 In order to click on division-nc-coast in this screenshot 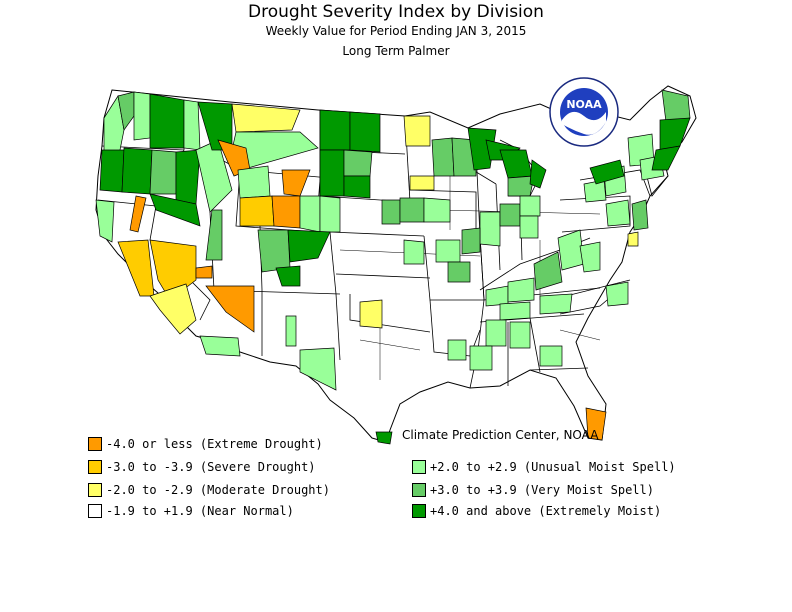, I will do `click(617, 294)`.